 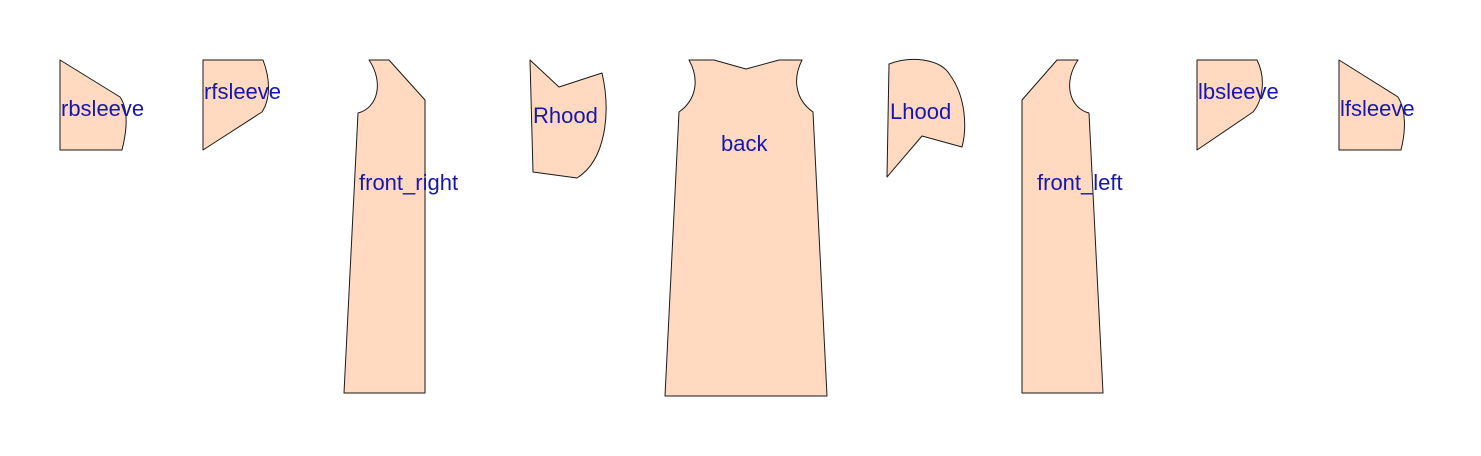 I want to click on pattern-piece-lhood: Lhood, so click(x=926, y=118).